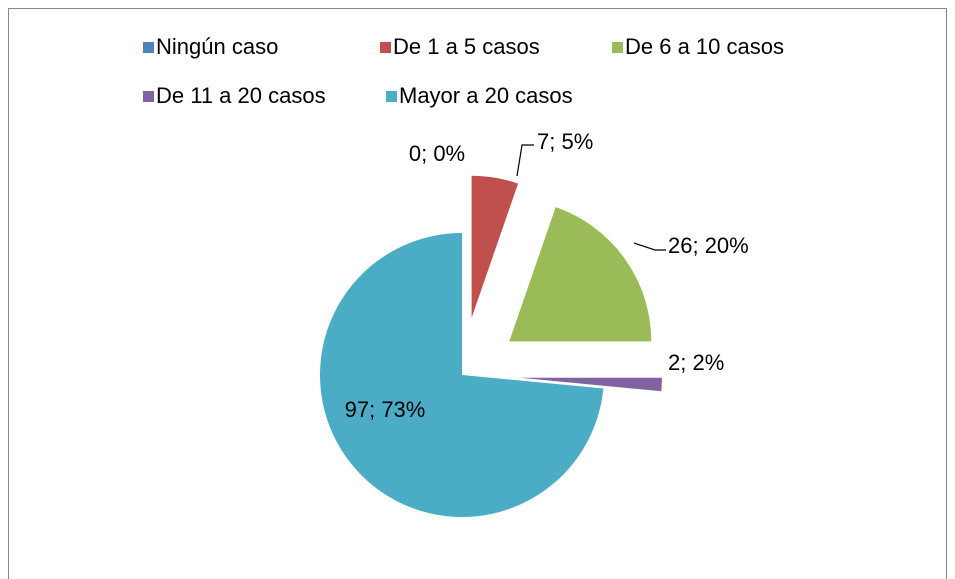 Image resolution: width=955 pixels, height=579 pixels. What do you see at coordinates (217, 46) in the screenshot?
I see `legend-label: Ningún caso` at bounding box center [217, 46].